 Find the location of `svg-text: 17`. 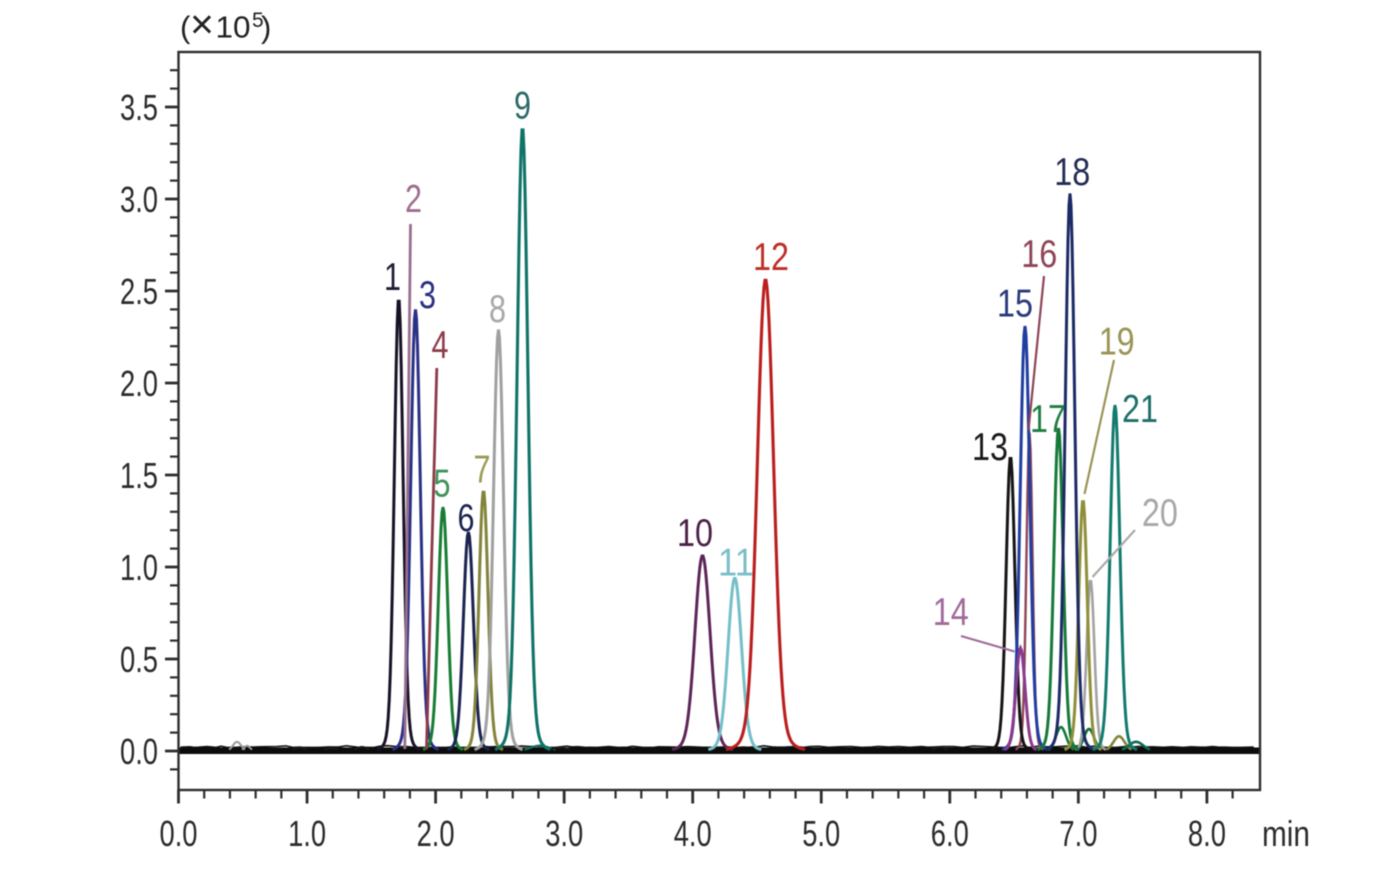

svg-text: 17 is located at coordinates (1048, 419).